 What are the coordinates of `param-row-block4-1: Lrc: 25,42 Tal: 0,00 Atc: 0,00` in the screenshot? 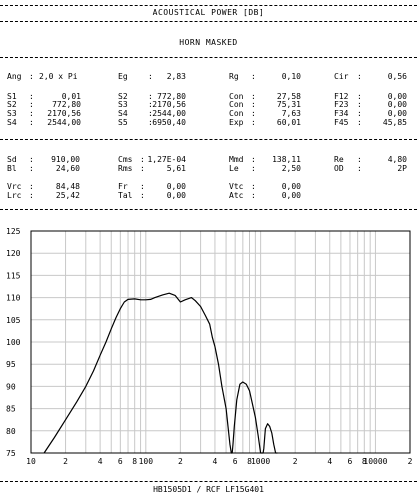 It's located at (208, 196).